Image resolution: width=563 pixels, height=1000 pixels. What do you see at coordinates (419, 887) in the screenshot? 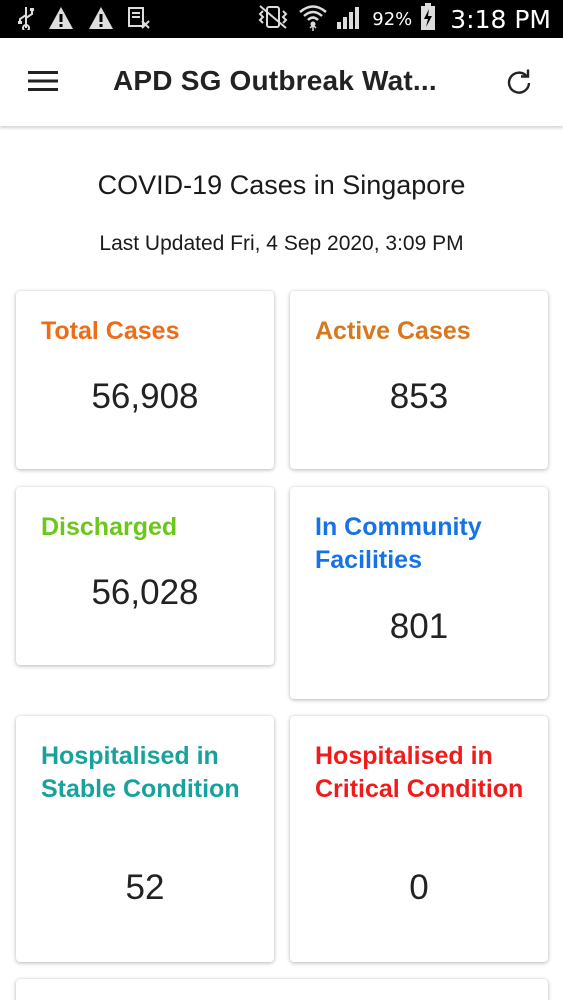
I see `card-value: 0` at bounding box center [419, 887].